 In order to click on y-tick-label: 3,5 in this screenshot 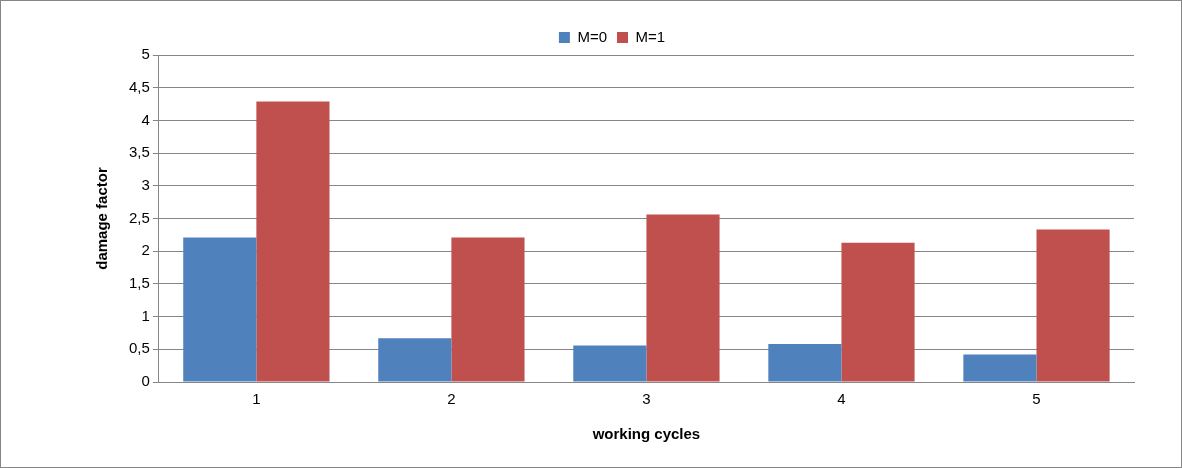, I will do `click(139, 152)`.